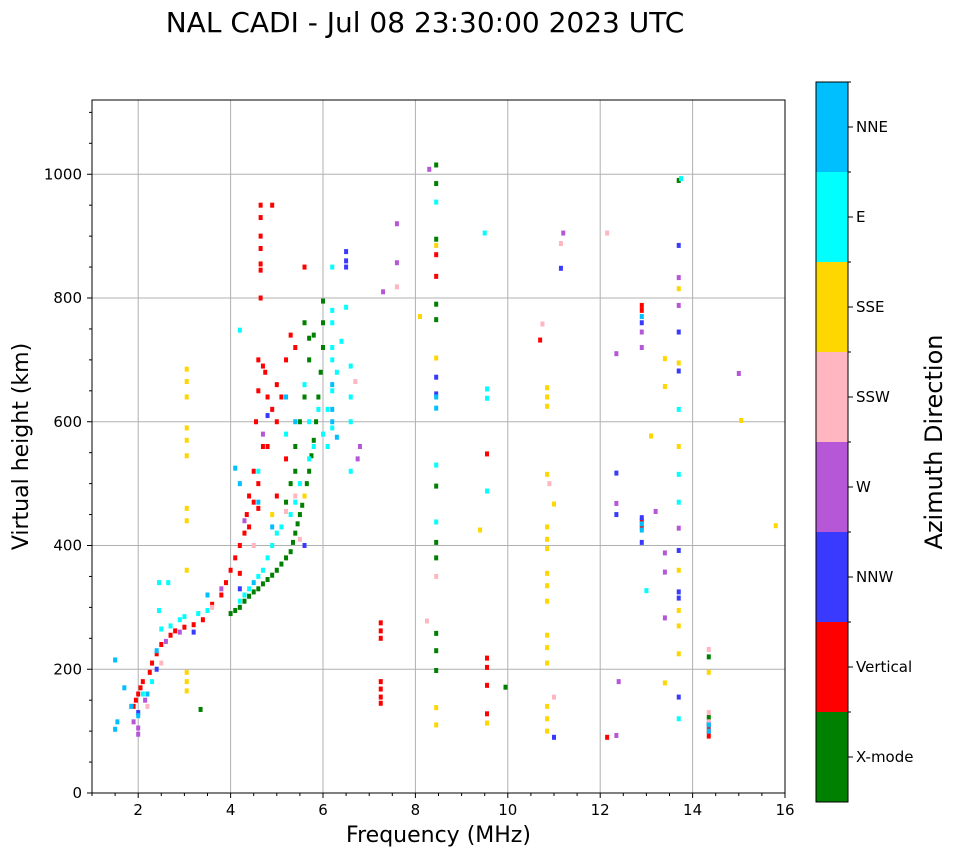 This screenshot has height=857, width=958. I want to click on colorbar-label: Azimuth Direction, so click(934, 442).